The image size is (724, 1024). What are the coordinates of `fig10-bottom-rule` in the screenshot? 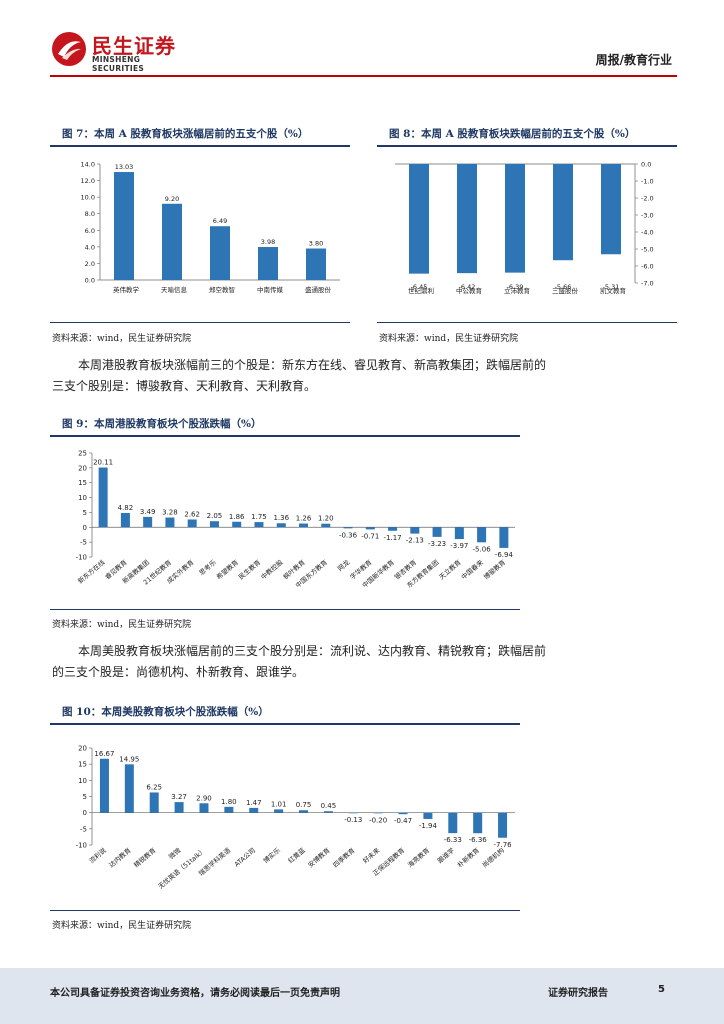 It's located at (285, 910).